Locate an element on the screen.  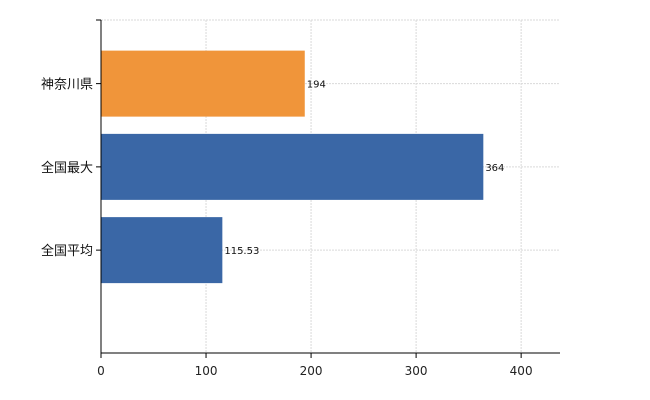
x-tick-label: 400 is located at coordinates (521, 371).